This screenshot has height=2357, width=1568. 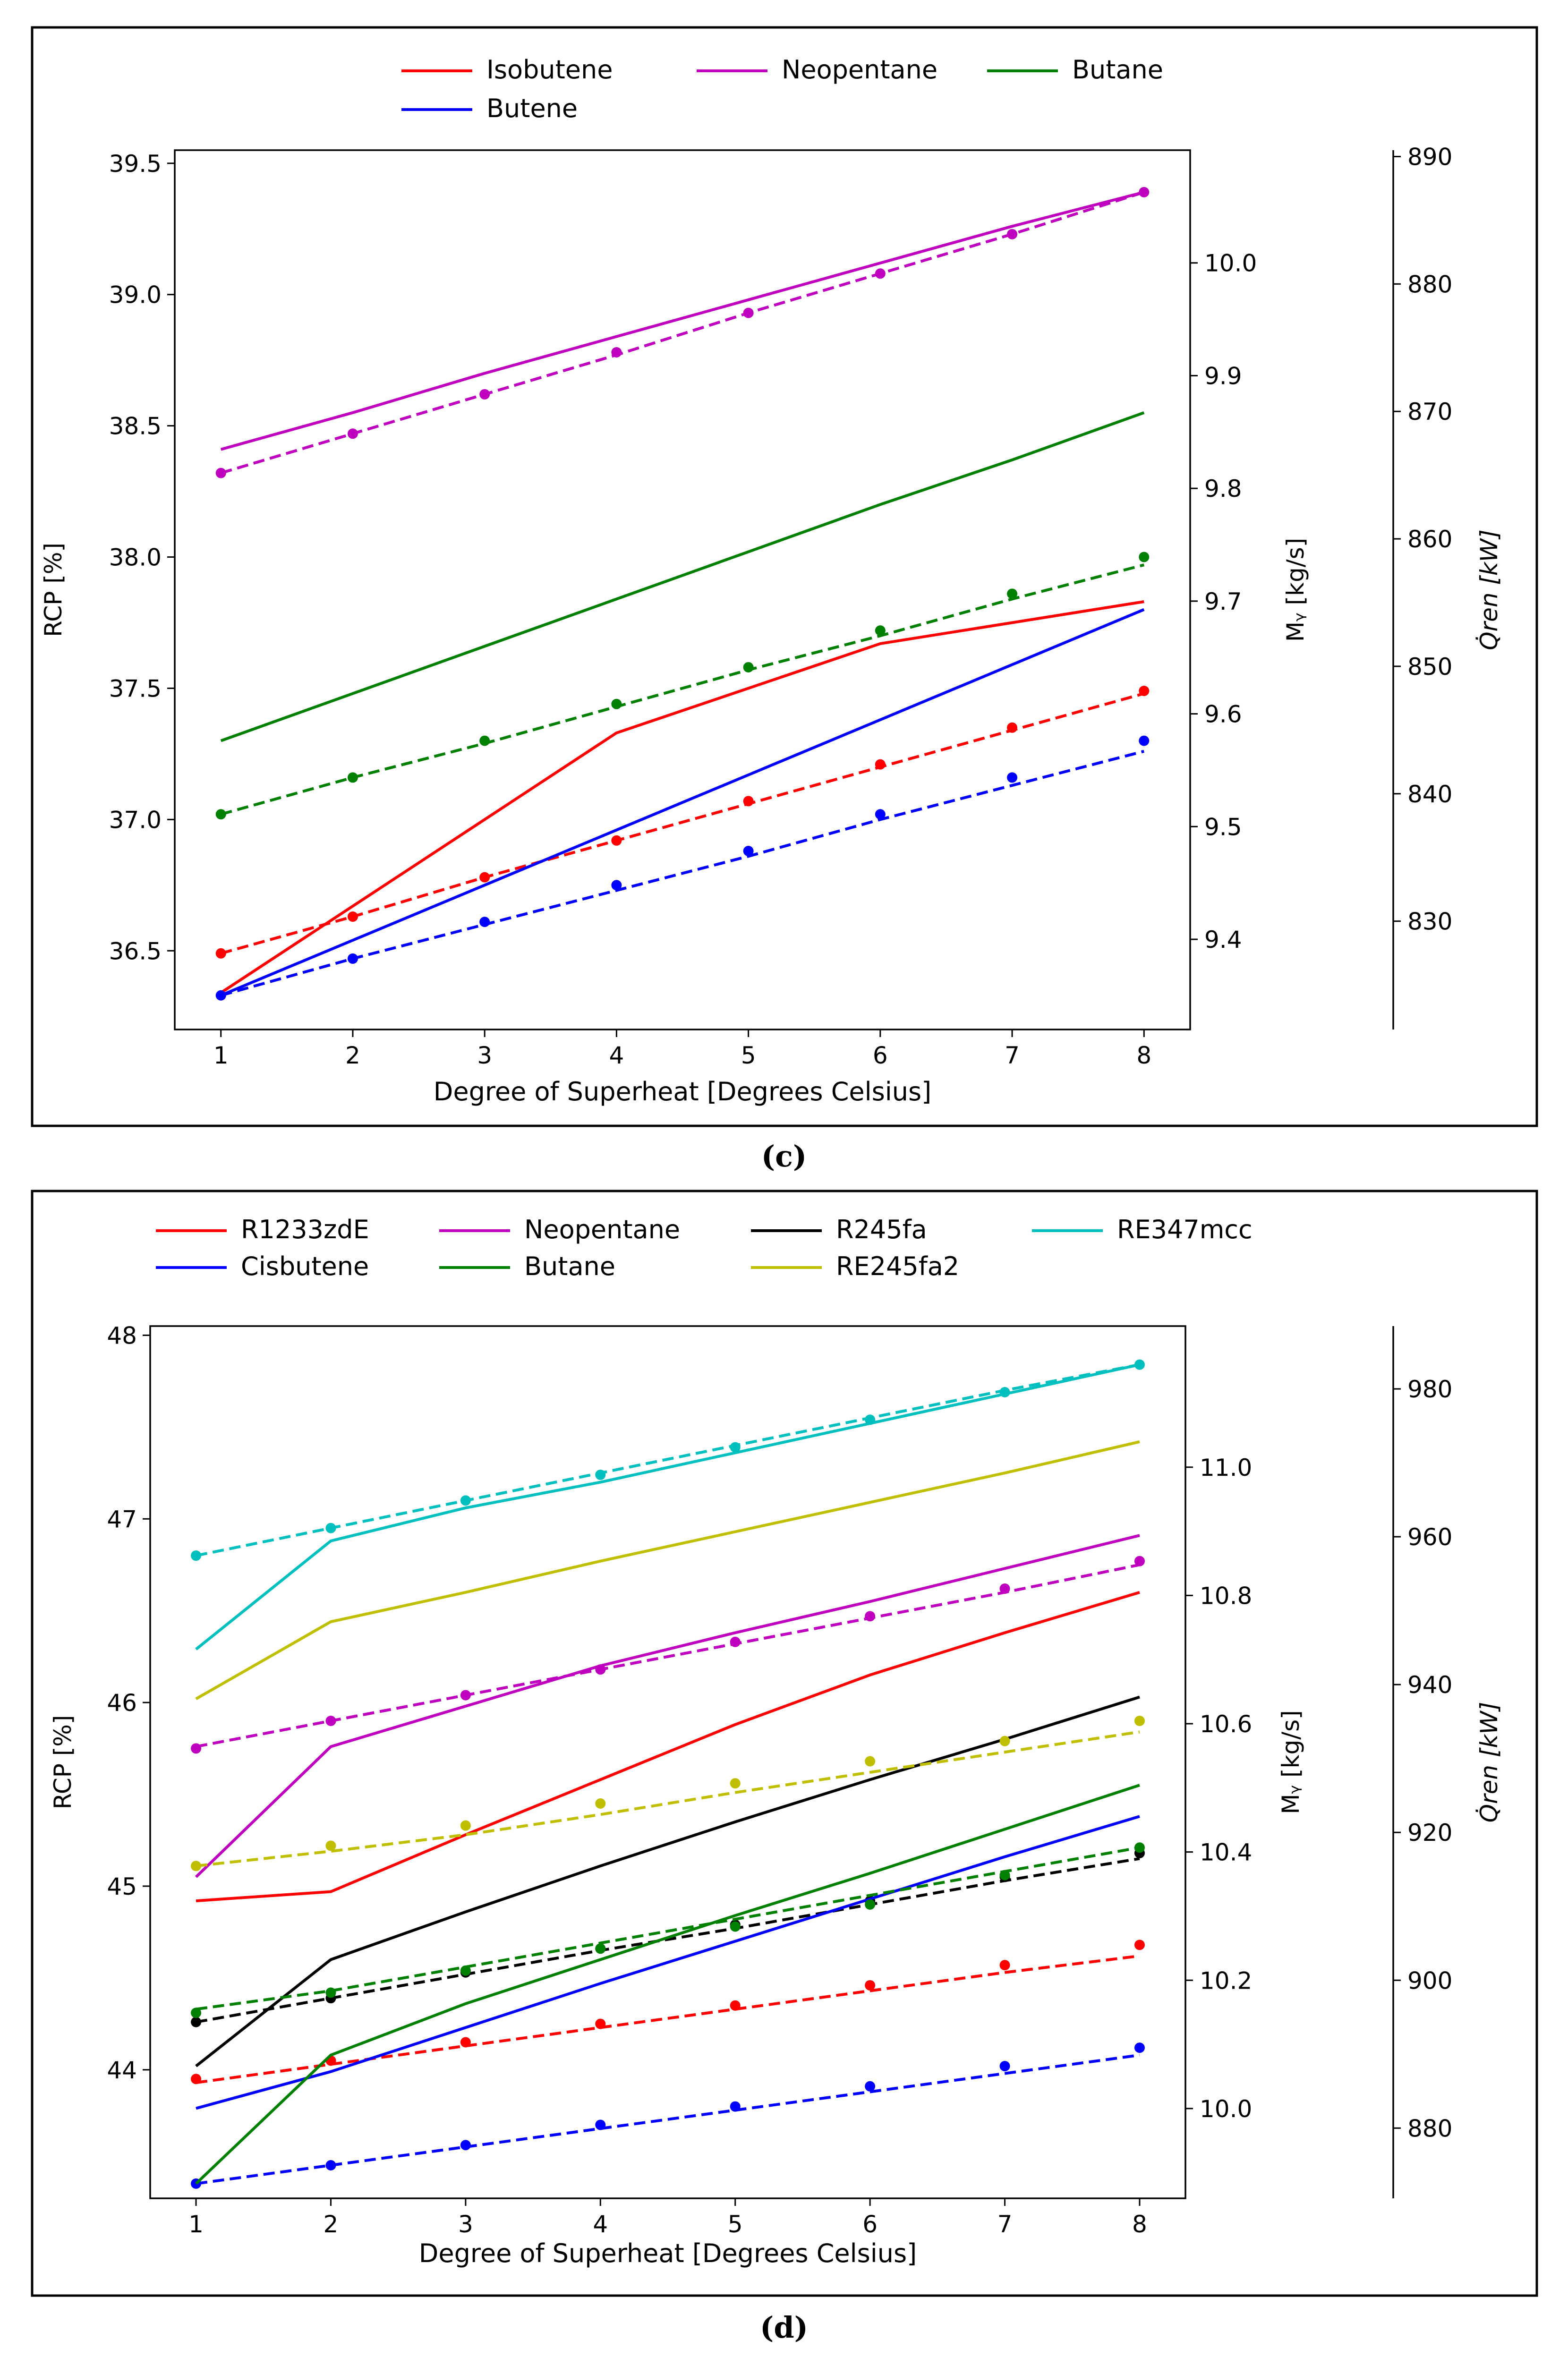 What do you see at coordinates (1012, 1055) in the screenshot?
I see `x-tick-label: 7` at bounding box center [1012, 1055].